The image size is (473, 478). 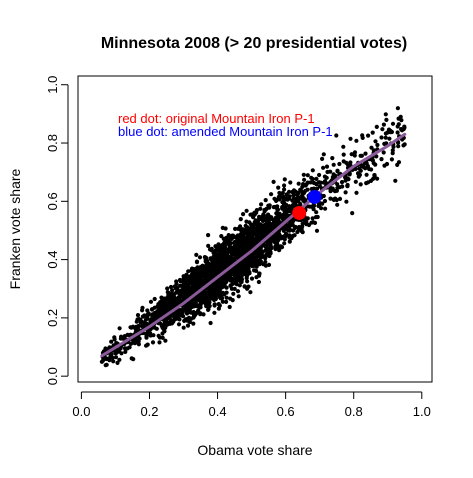 I want to click on x-tick-label: 0.4, so click(x=218, y=411).